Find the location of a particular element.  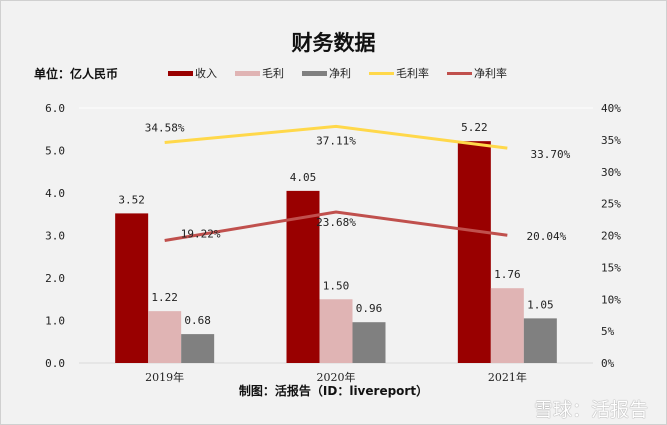

data-label: 19.22% is located at coordinates (201, 233).